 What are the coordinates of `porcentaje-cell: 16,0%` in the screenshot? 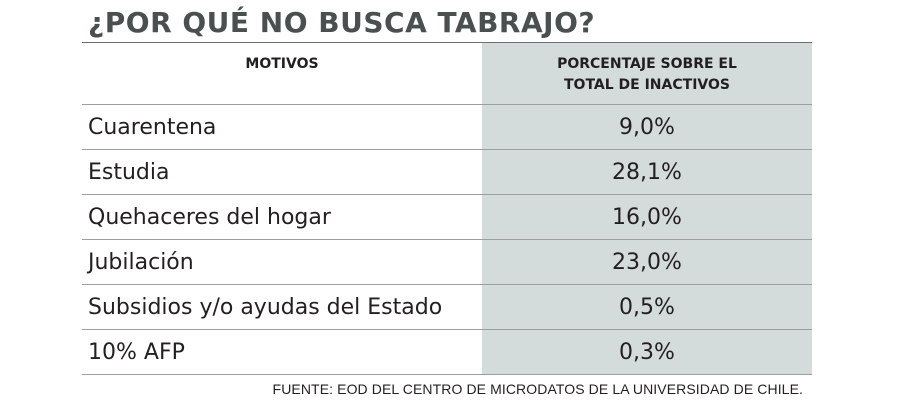 It's located at (647, 217).